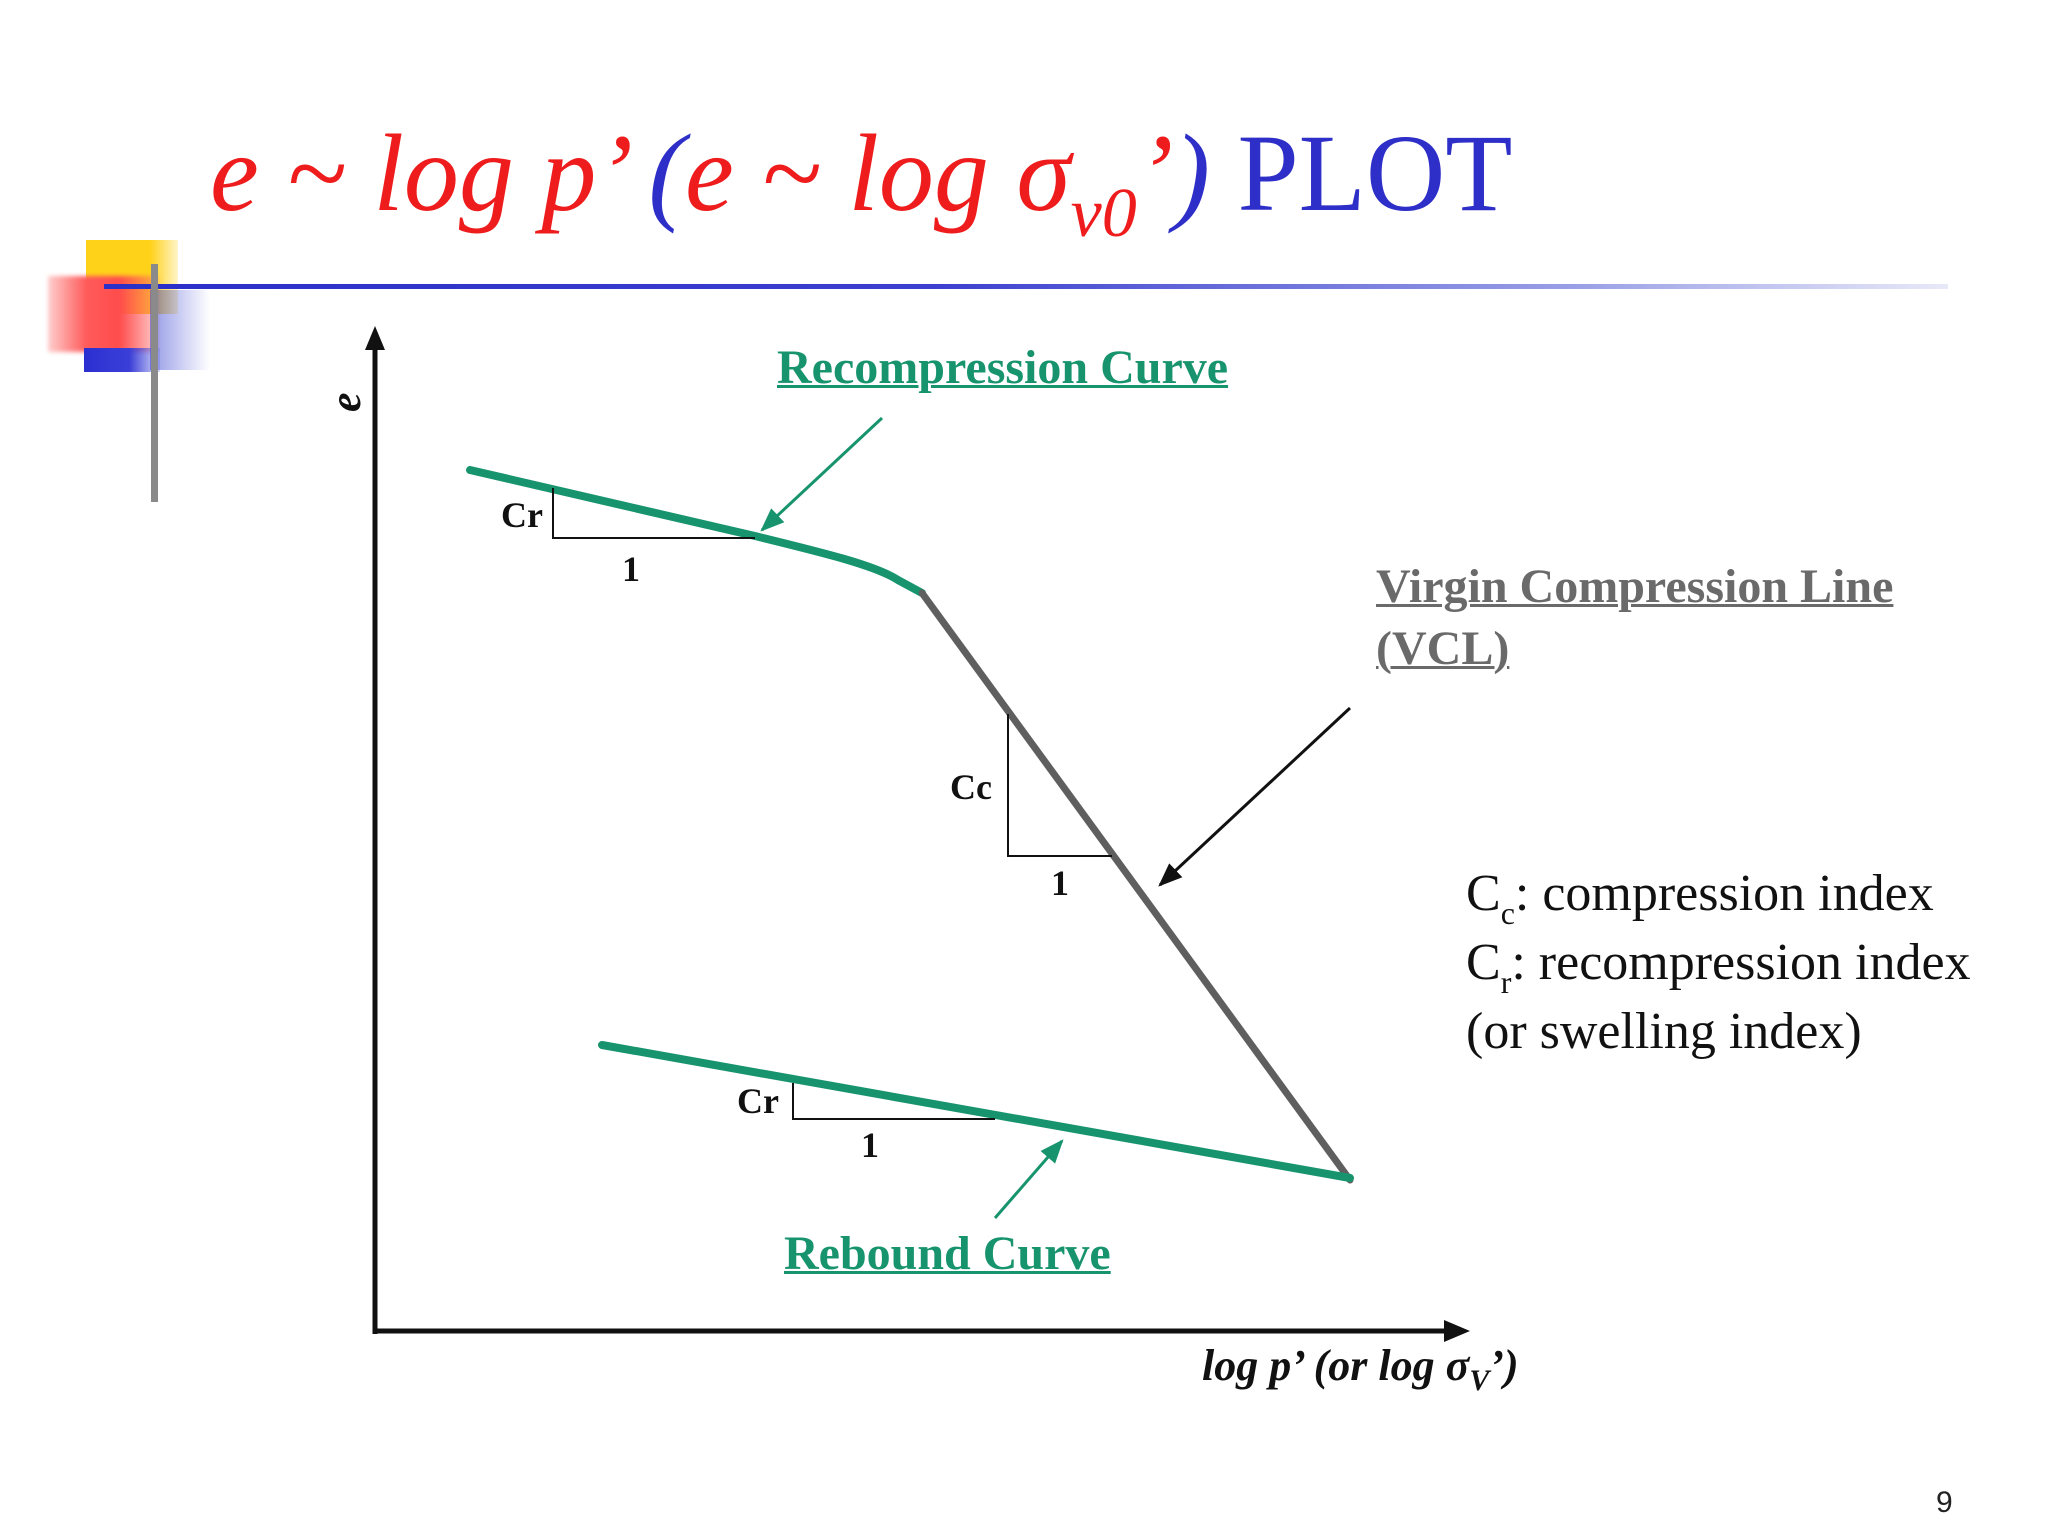 This screenshot has width=2048, height=1536. What do you see at coordinates (1635, 586) in the screenshot?
I see `vcl-label-line1: Virgin Compression Line` at bounding box center [1635, 586].